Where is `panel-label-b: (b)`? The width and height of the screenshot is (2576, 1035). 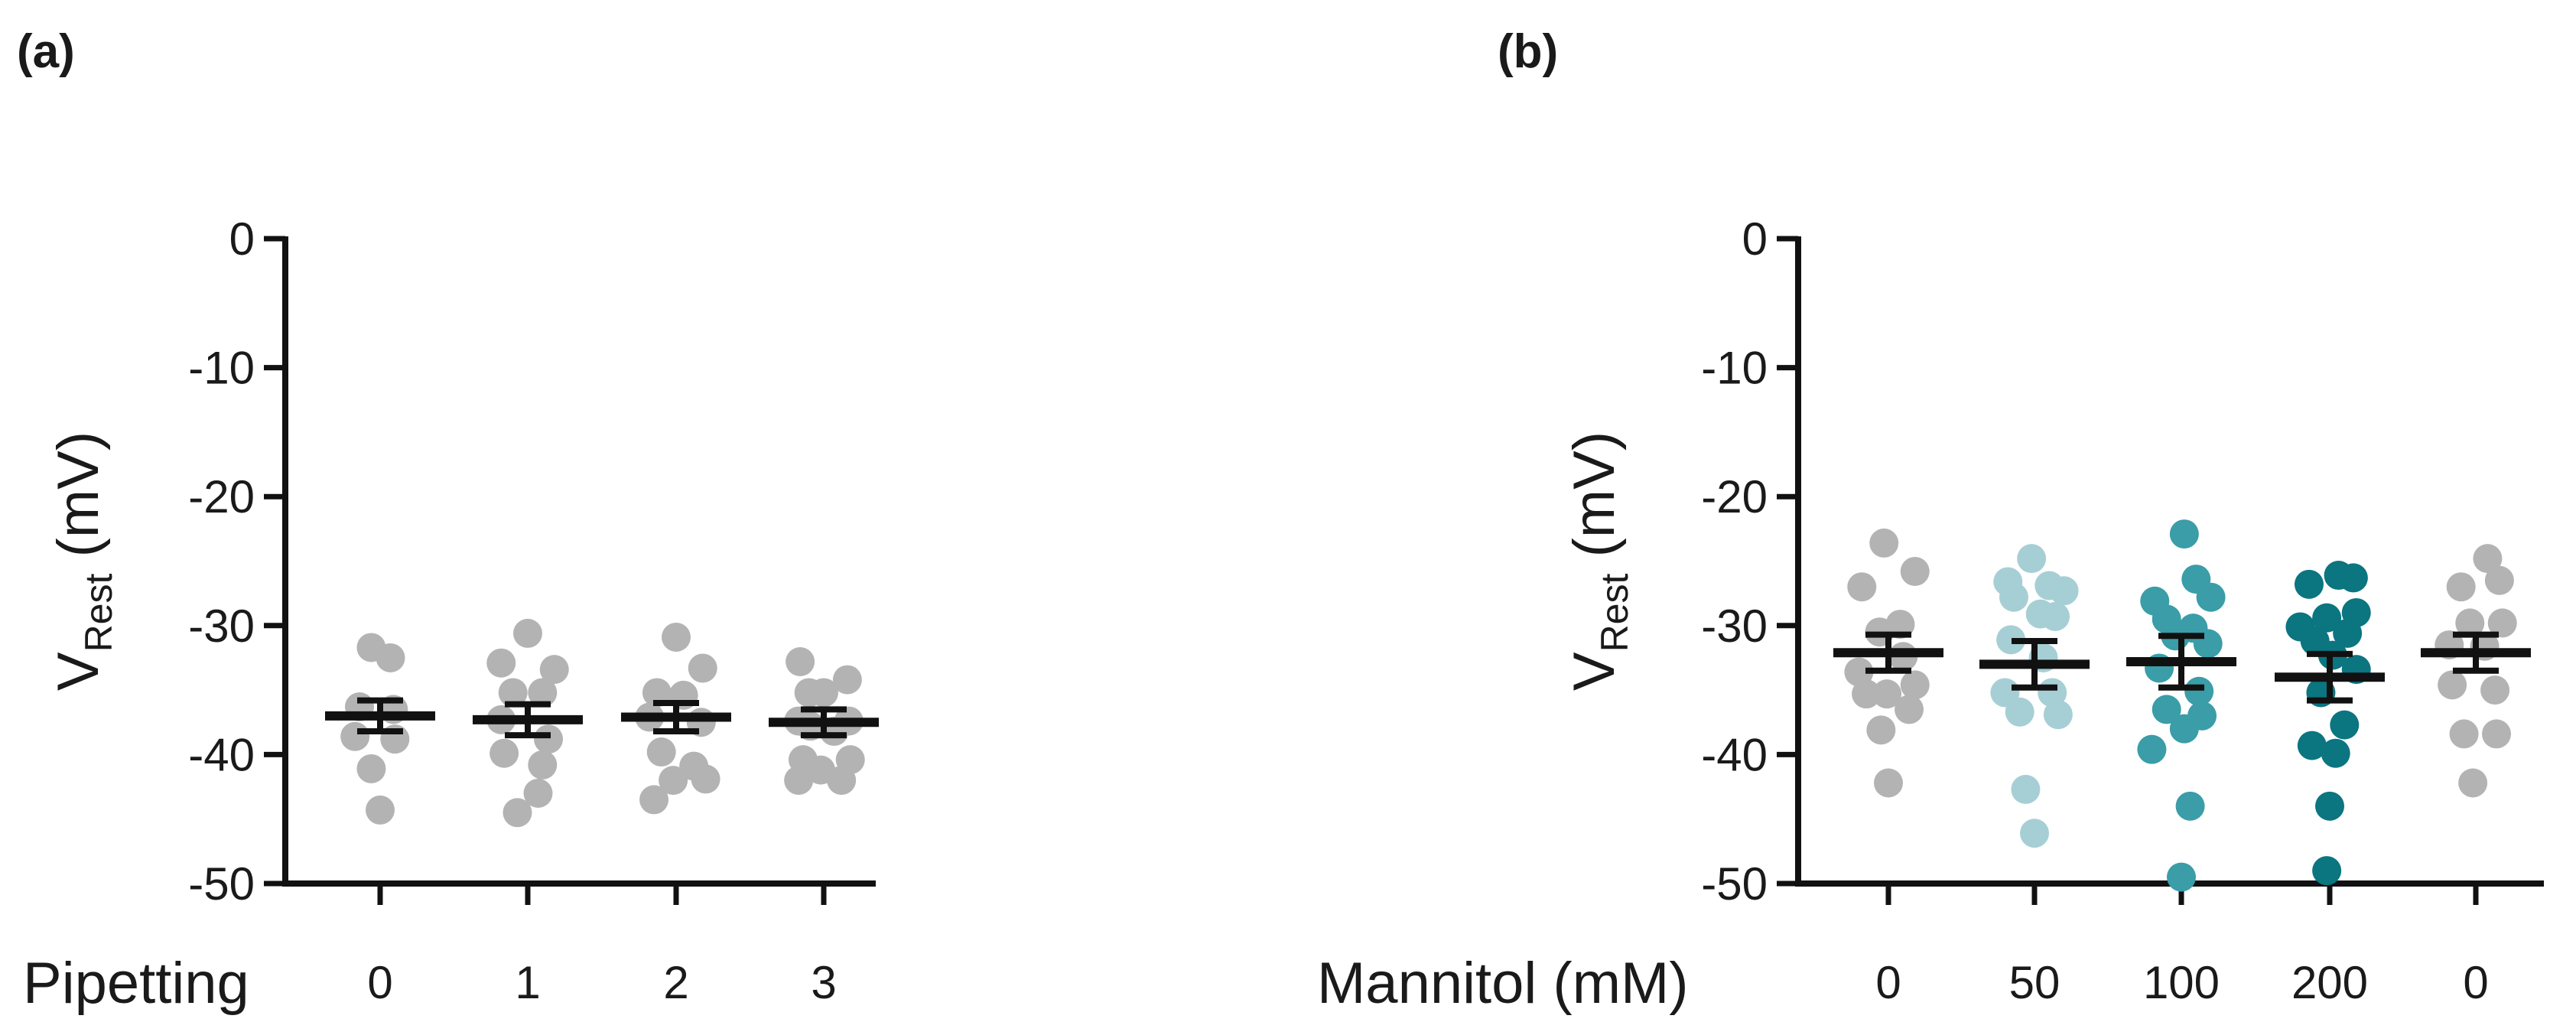
panel-label-b: (b) is located at coordinates (1528, 52).